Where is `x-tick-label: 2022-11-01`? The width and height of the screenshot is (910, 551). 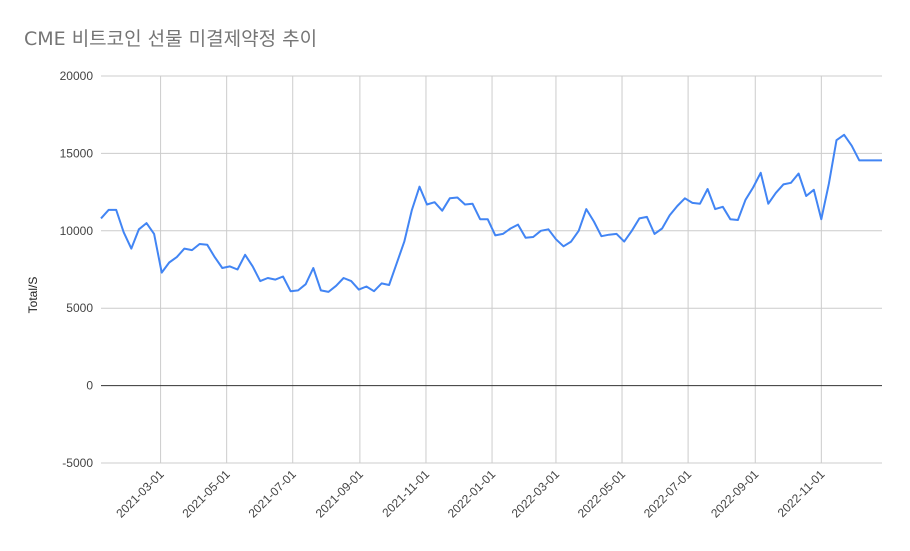
x-tick-label: 2022-11-01 is located at coordinates (801, 493).